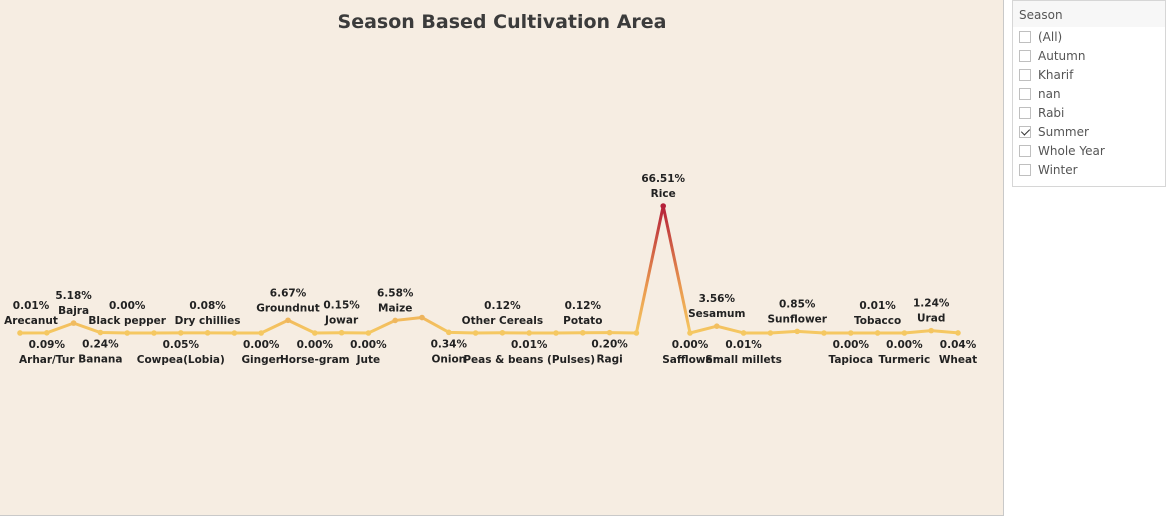  Describe the element at coordinates (1071, 150) in the screenshot. I see `filter-option-label: Whole Year` at that location.